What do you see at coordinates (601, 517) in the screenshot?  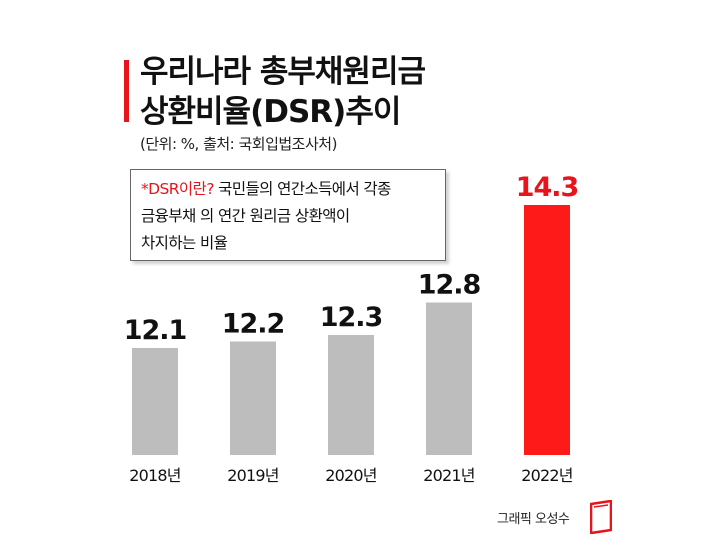 I see `document-logo-icon` at bounding box center [601, 517].